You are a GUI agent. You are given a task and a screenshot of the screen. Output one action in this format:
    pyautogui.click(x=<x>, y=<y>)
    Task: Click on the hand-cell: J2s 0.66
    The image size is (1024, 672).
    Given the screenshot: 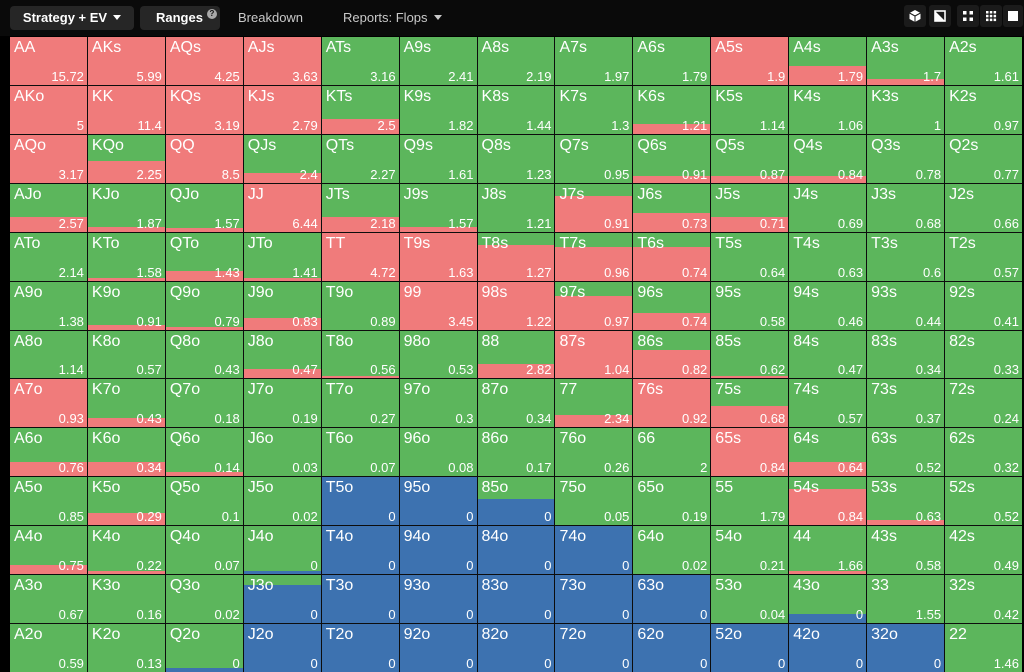 What is the action you would take?
    pyautogui.click(x=983, y=207)
    